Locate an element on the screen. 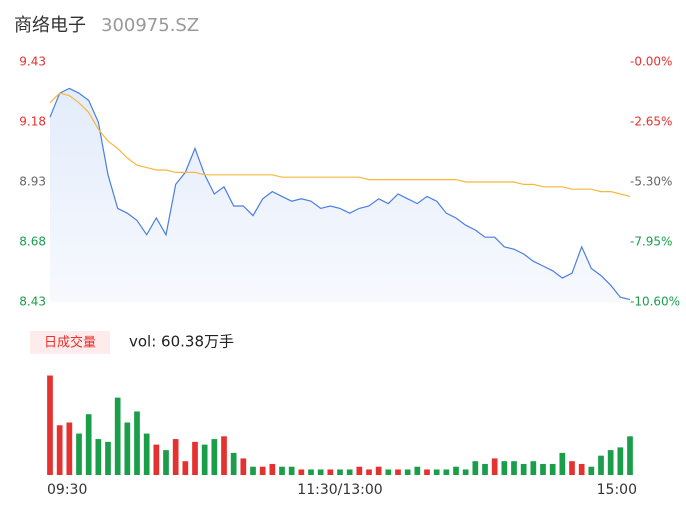 Image resolution: width=686 pixels, height=524 pixels. y-tick-label: 8.43 is located at coordinates (32, 302).